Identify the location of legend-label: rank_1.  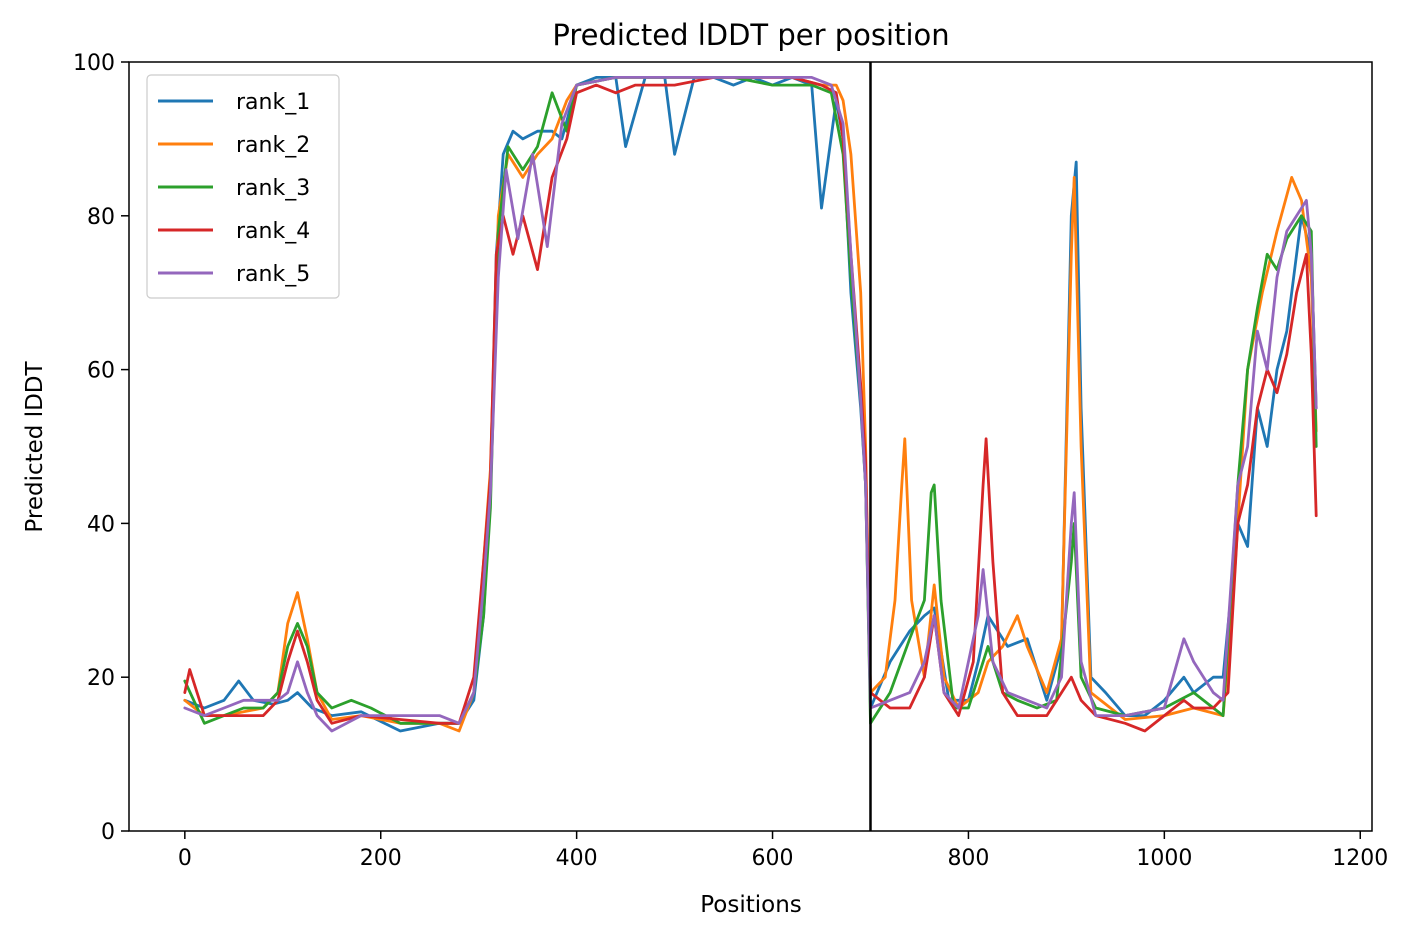
(273, 102).